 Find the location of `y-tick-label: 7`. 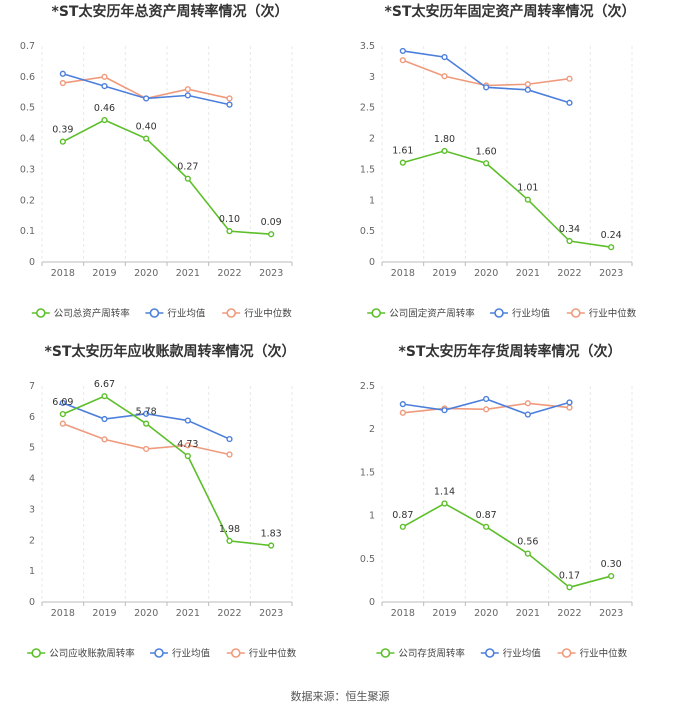

y-tick-label: 7 is located at coordinates (32, 386).